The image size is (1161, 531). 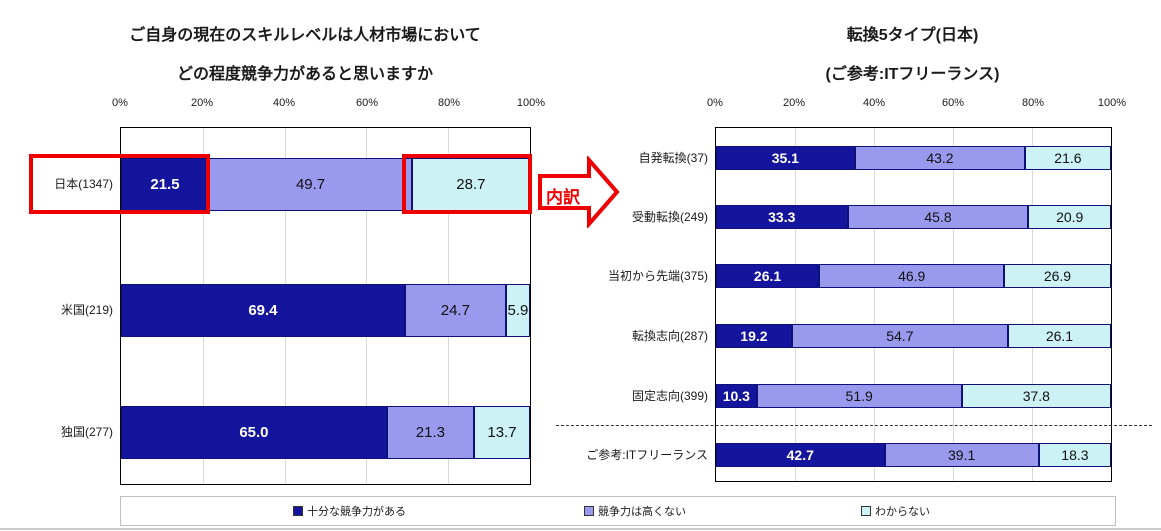 I want to click on right-chart-title-line2: (ご参考:ITフリーランス), so click(x=912, y=74).